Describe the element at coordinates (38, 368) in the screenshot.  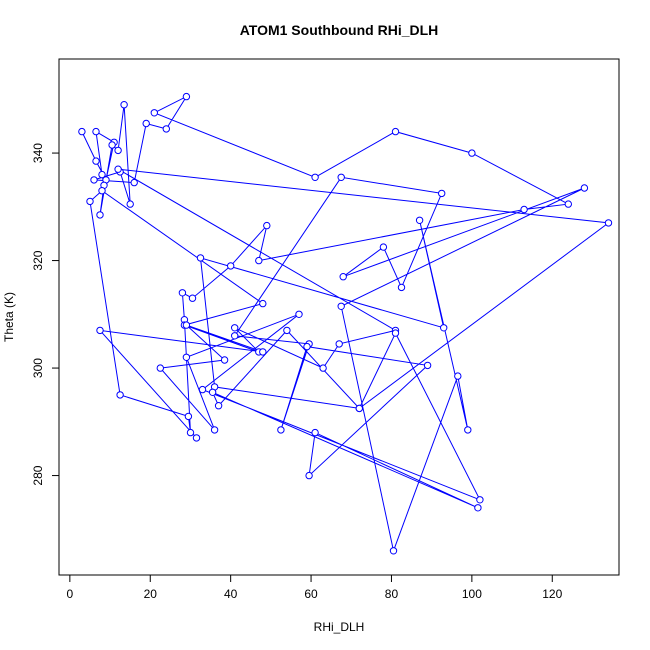
I see `y-tick-label: 300` at that location.